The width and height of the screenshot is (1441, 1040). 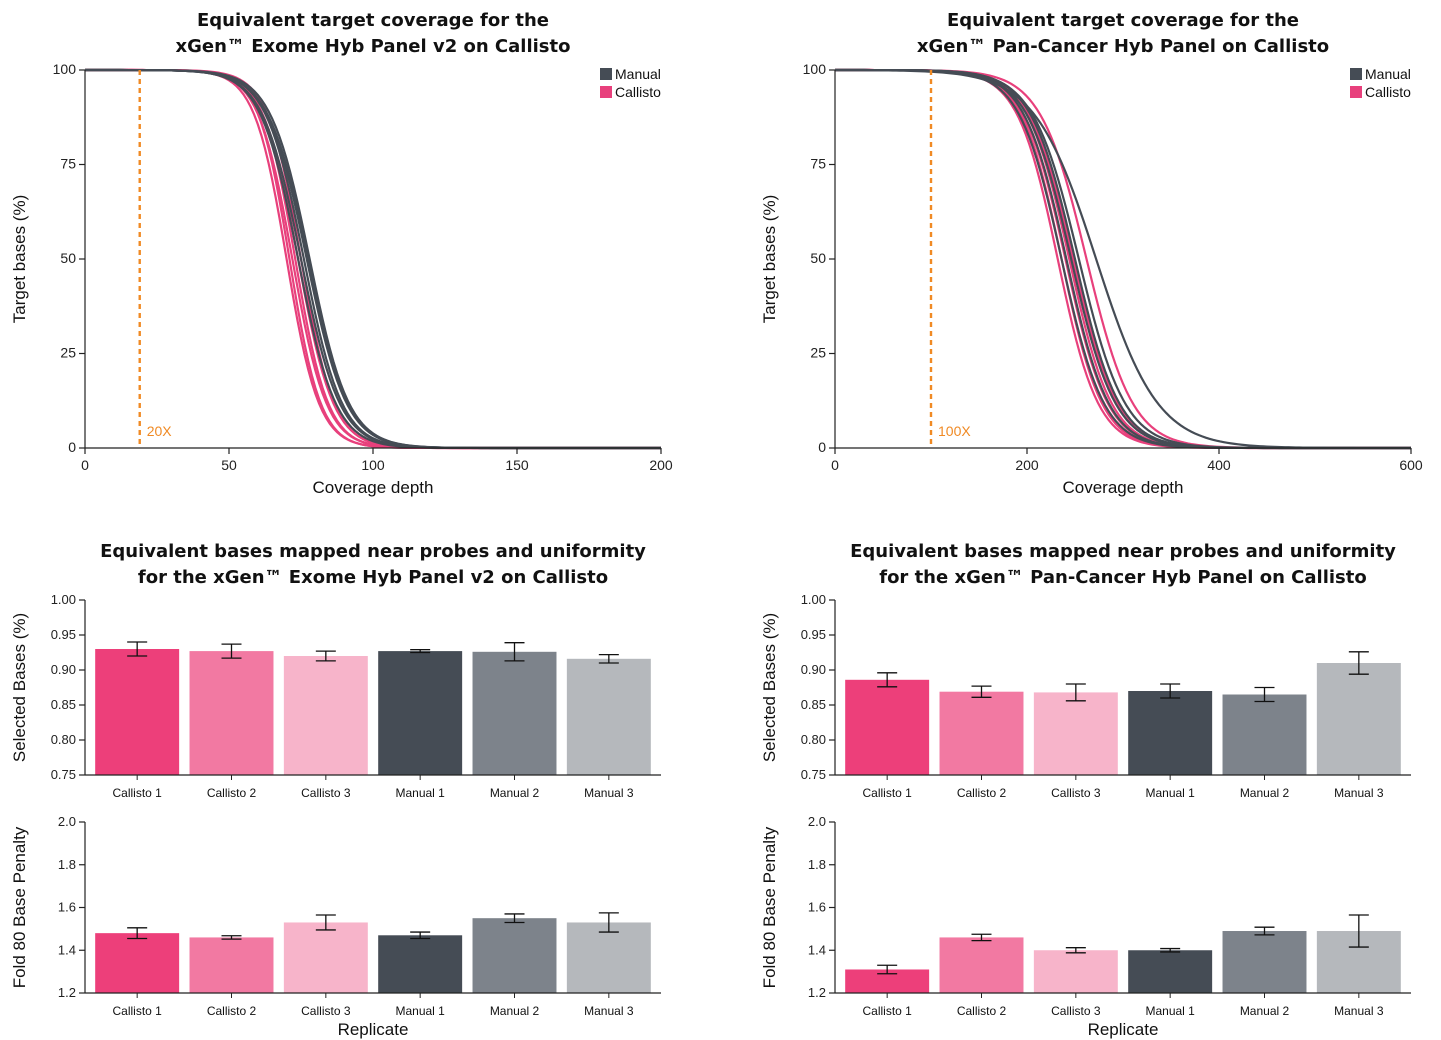 What do you see at coordinates (638, 74) in the screenshot?
I see `legend-label-manual: Manual` at bounding box center [638, 74].